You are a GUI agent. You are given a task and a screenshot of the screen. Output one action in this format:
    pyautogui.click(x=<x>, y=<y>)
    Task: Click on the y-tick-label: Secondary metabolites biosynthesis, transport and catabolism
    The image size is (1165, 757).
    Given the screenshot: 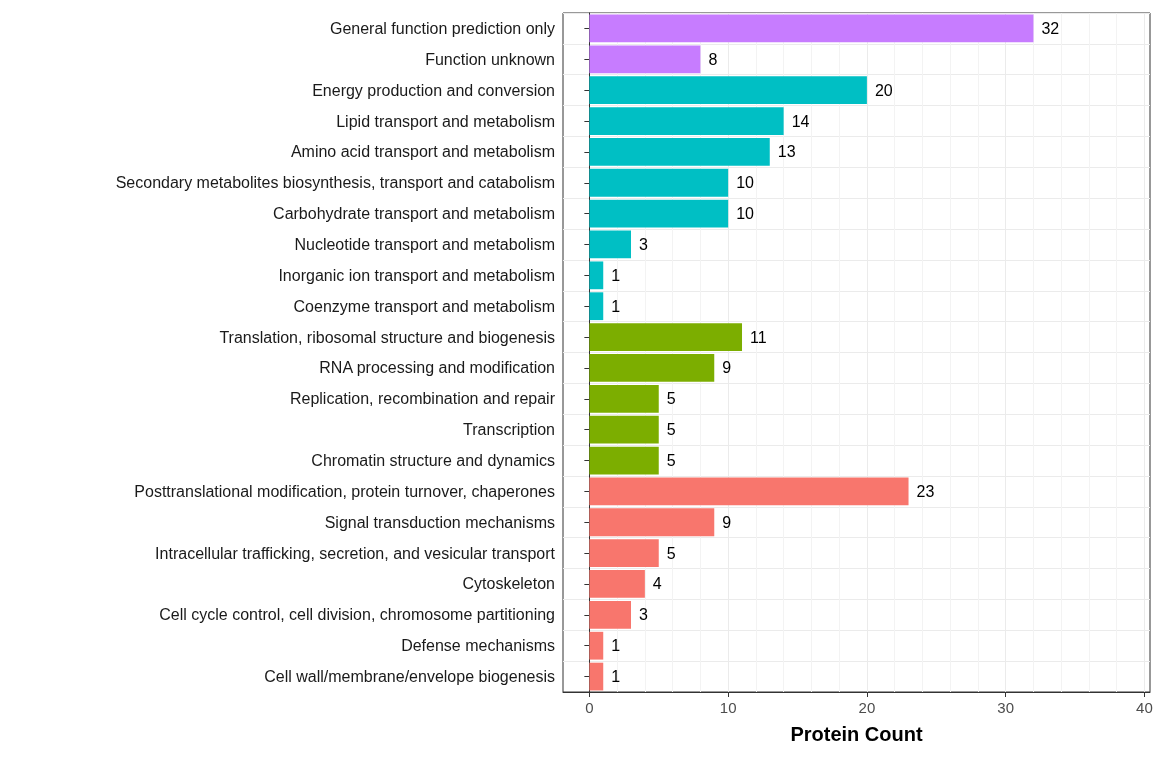 What is the action you would take?
    pyautogui.click(x=335, y=183)
    